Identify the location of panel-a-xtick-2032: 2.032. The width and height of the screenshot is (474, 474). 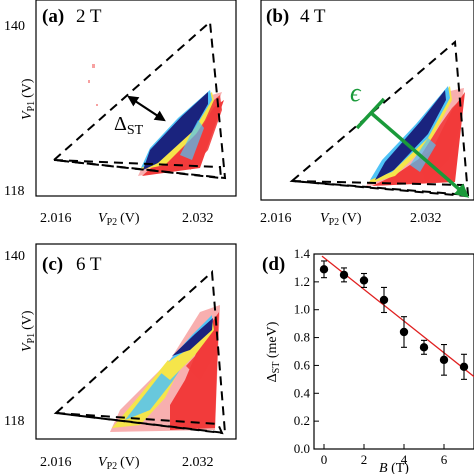
(198, 218).